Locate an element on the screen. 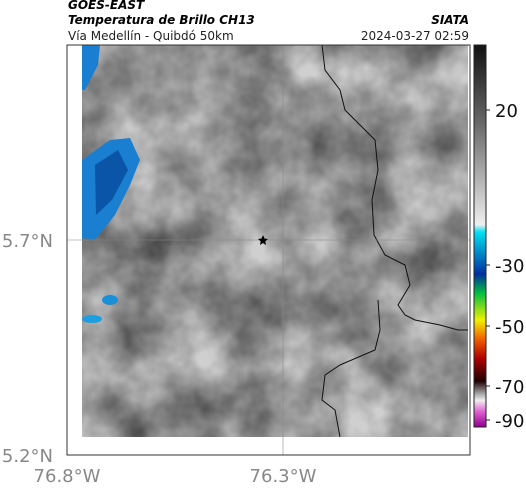 The width and height of the screenshot is (526, 491). colorbar-label: 20 is located at coordinates (506, 111).